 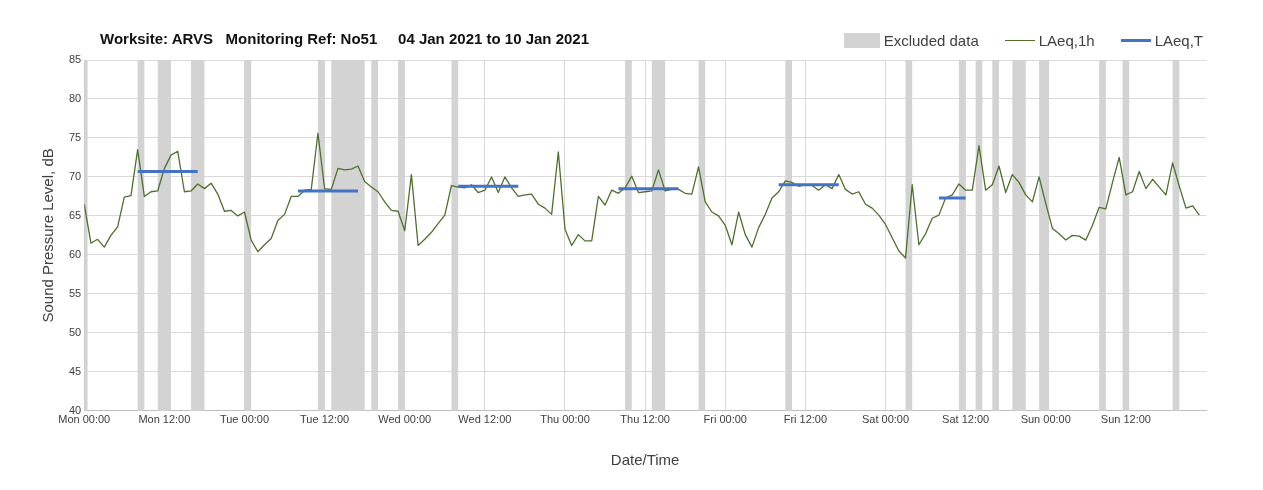 I want to click on x-tick-label: Fri 00:00, so click(x=725, y=419).